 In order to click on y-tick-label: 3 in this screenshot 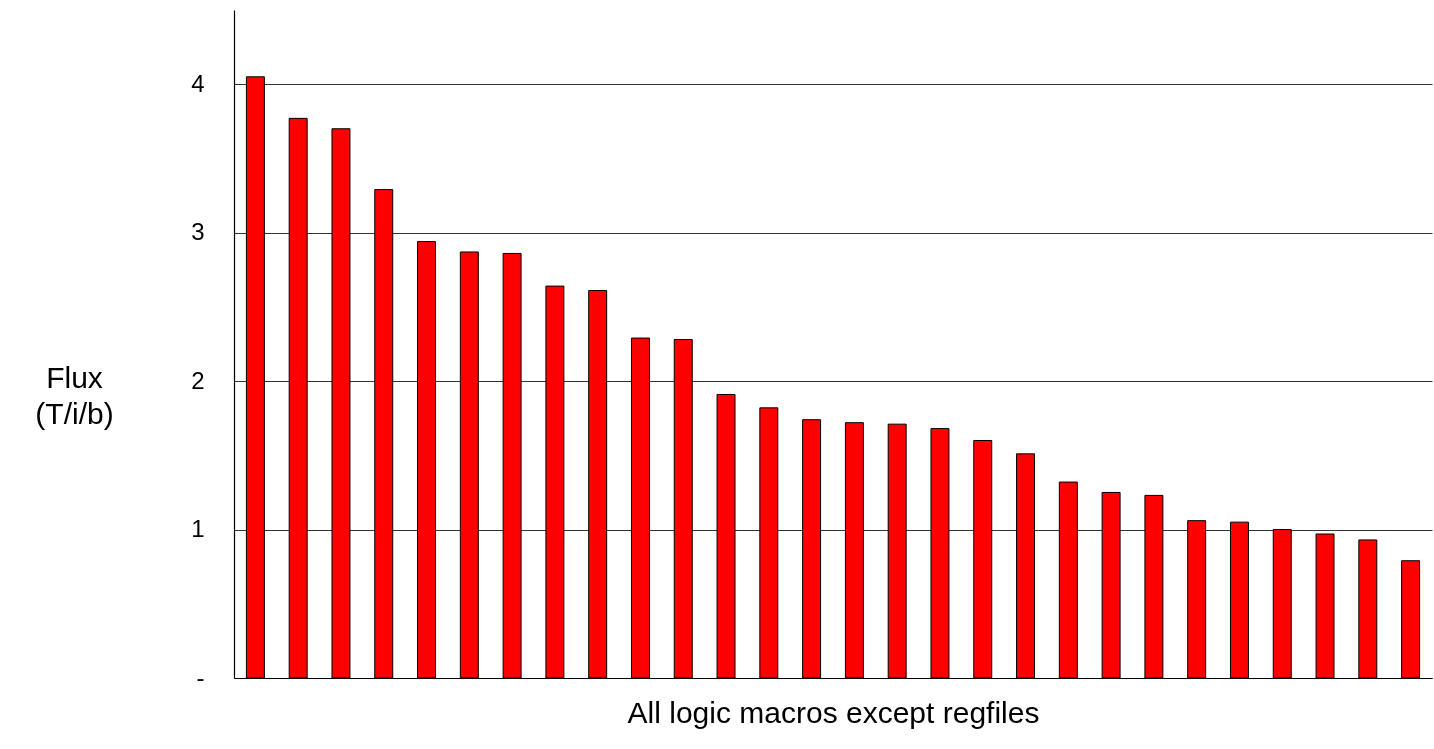, I will do `click(198, 232)`.